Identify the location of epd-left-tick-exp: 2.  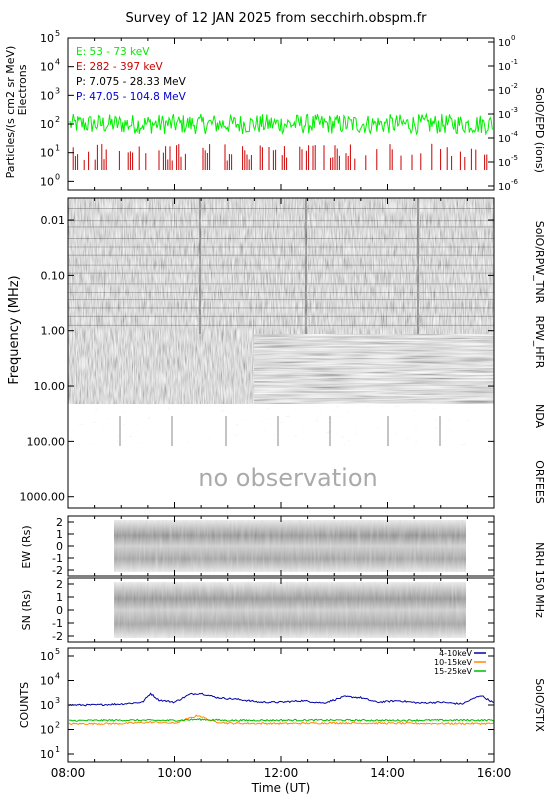
(57, 119).